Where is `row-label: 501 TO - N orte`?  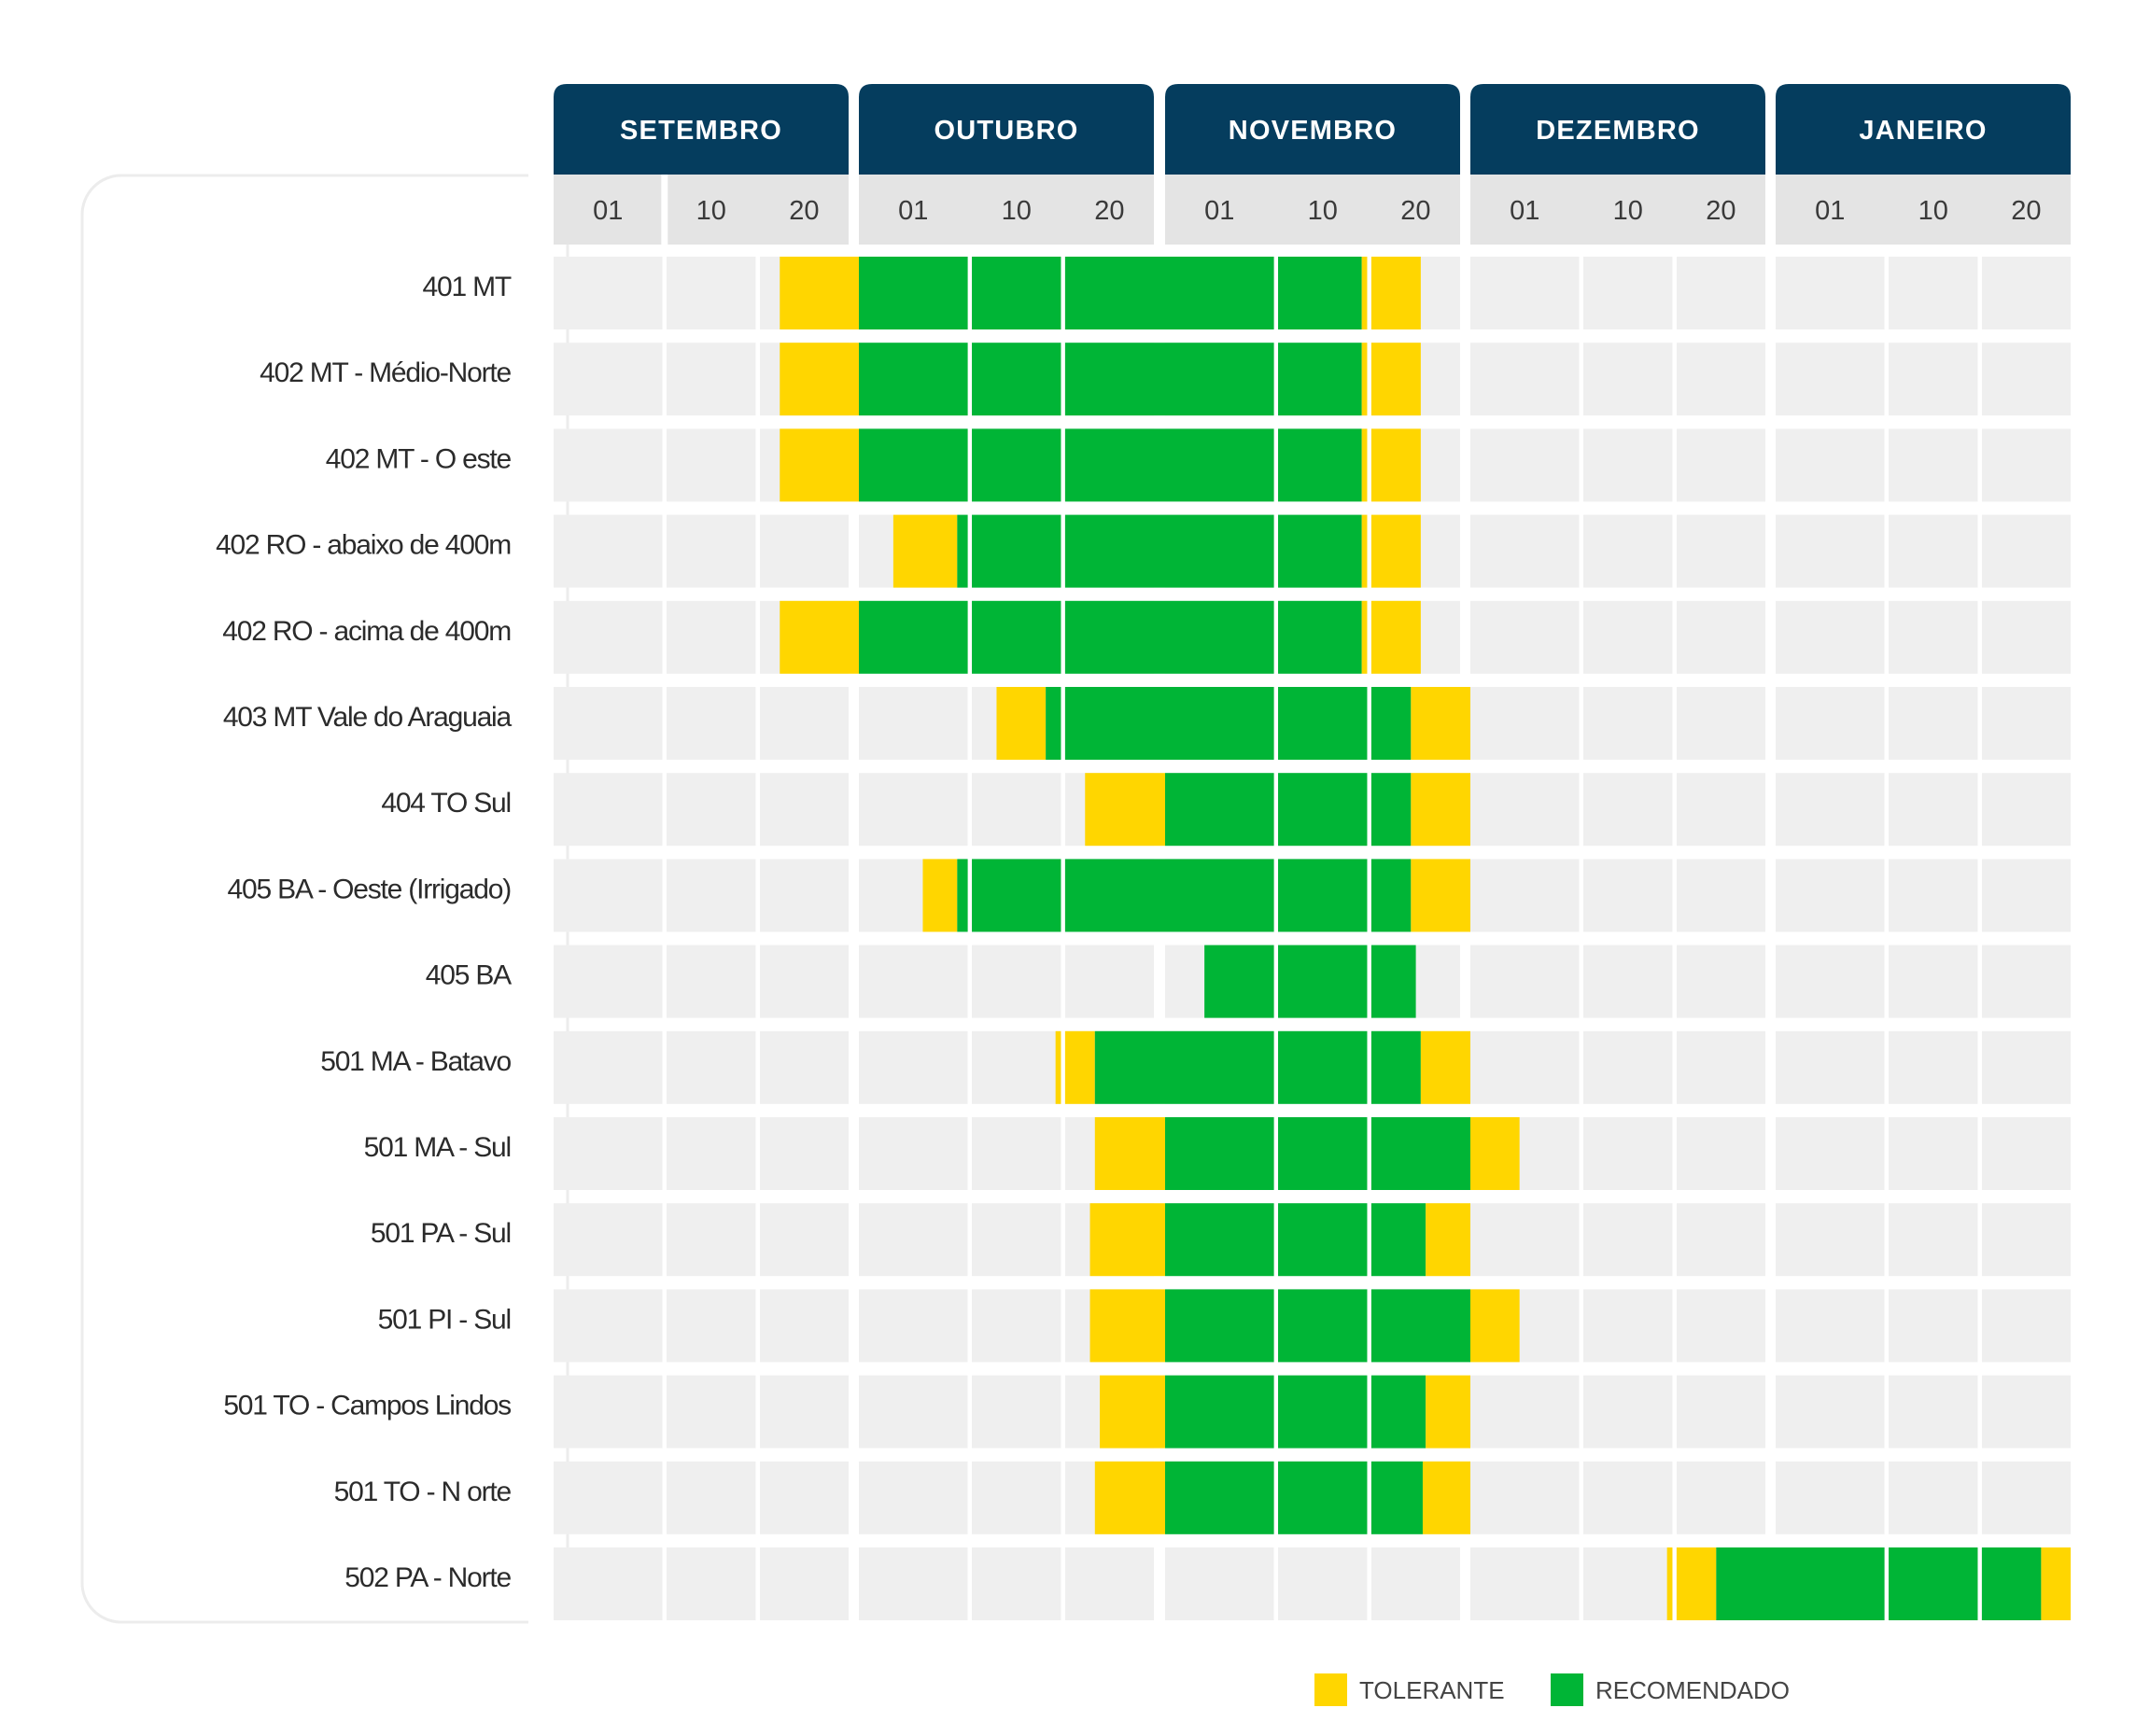
row-label: 501 TO - N orte is located at coordinates (423, 1492).